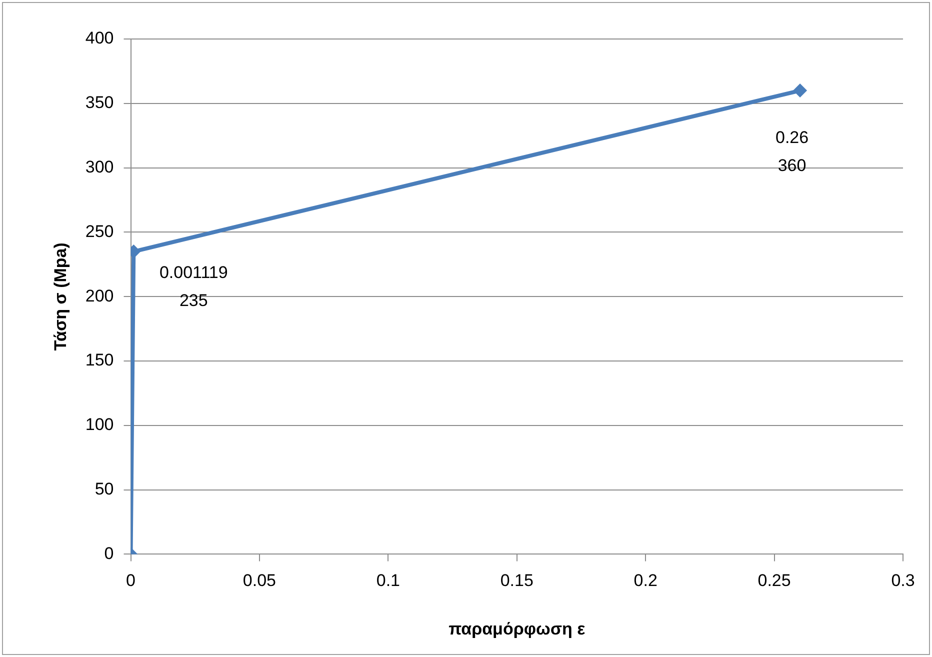  Describe the element at coordinates (99, 231) in the screenshot. I see `y-tick-label: 250` at that location.